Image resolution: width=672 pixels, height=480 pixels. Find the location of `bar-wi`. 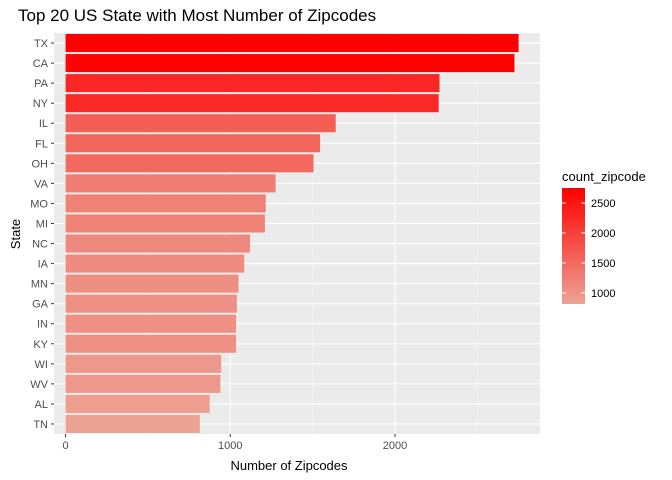

bar-wi is located at coordinates (143, 363).